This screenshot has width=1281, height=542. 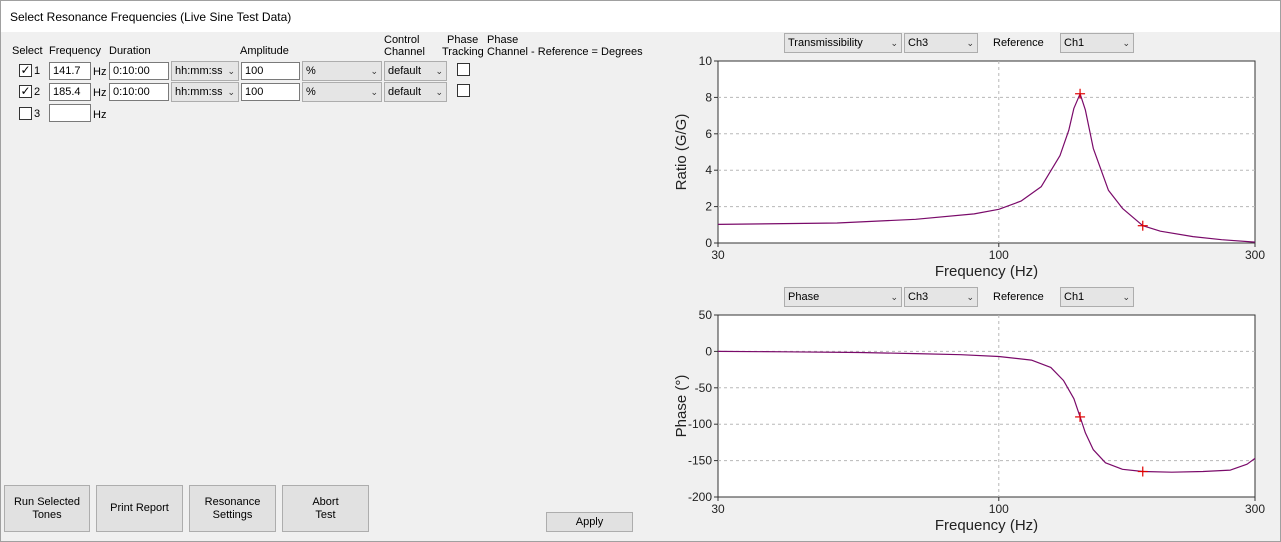 I want to click on y-tick-label: 10, so click(x=706, y=61).